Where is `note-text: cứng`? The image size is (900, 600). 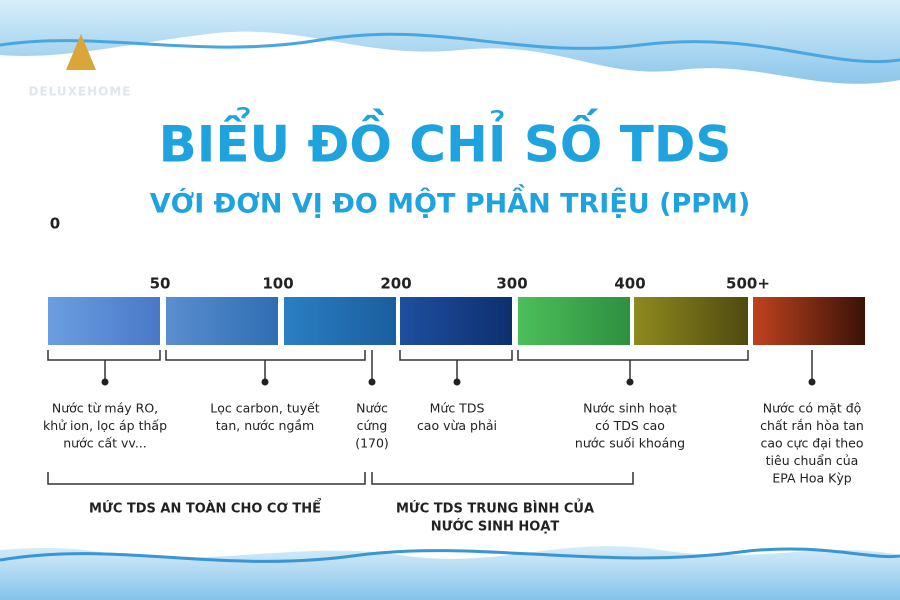 note-text: cứng is located at coordinates (372, 425).